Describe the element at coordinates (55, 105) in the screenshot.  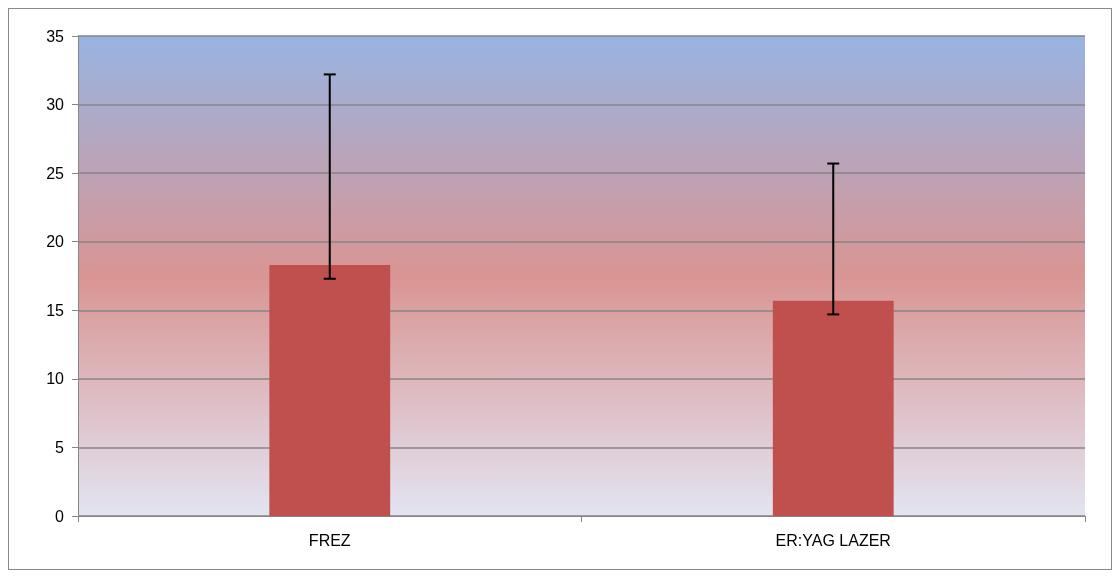
I see `y-tick-label: 30` at that location.